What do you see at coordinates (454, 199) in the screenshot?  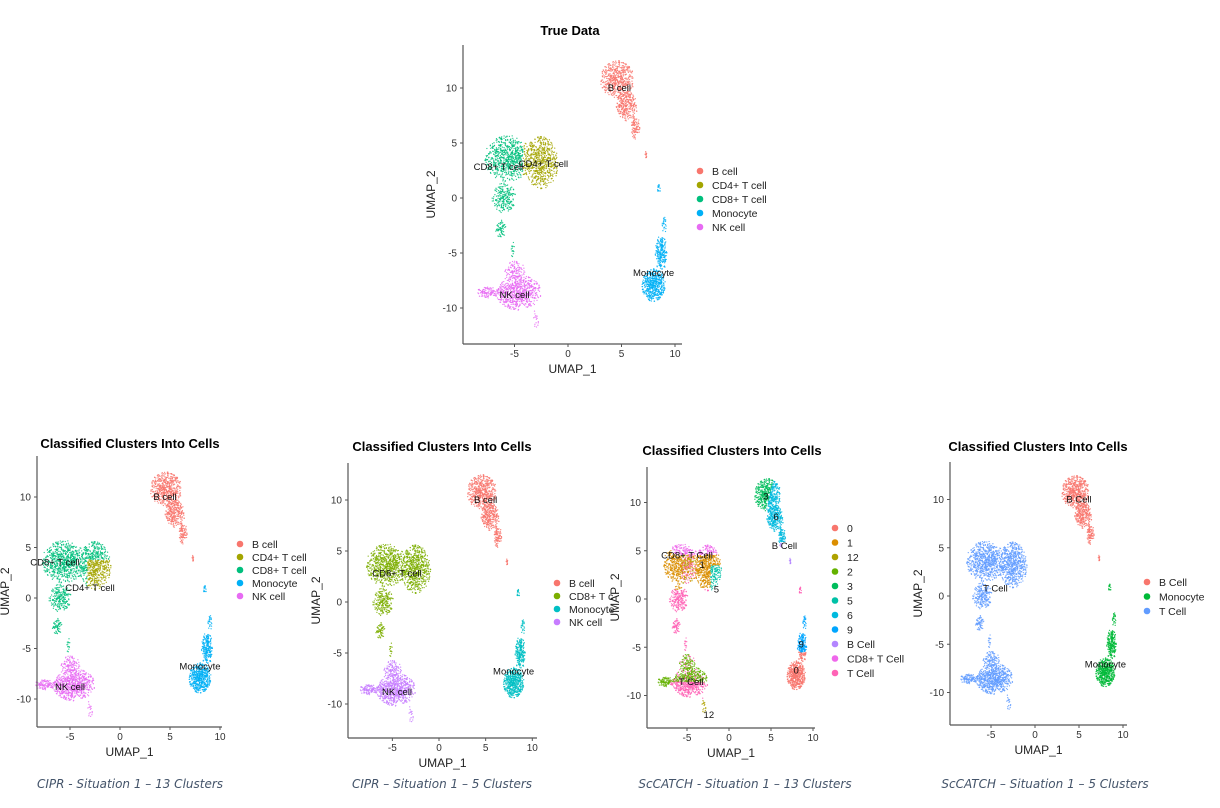 I see `y-tick-label: 0` at bounding box center [454, 199].